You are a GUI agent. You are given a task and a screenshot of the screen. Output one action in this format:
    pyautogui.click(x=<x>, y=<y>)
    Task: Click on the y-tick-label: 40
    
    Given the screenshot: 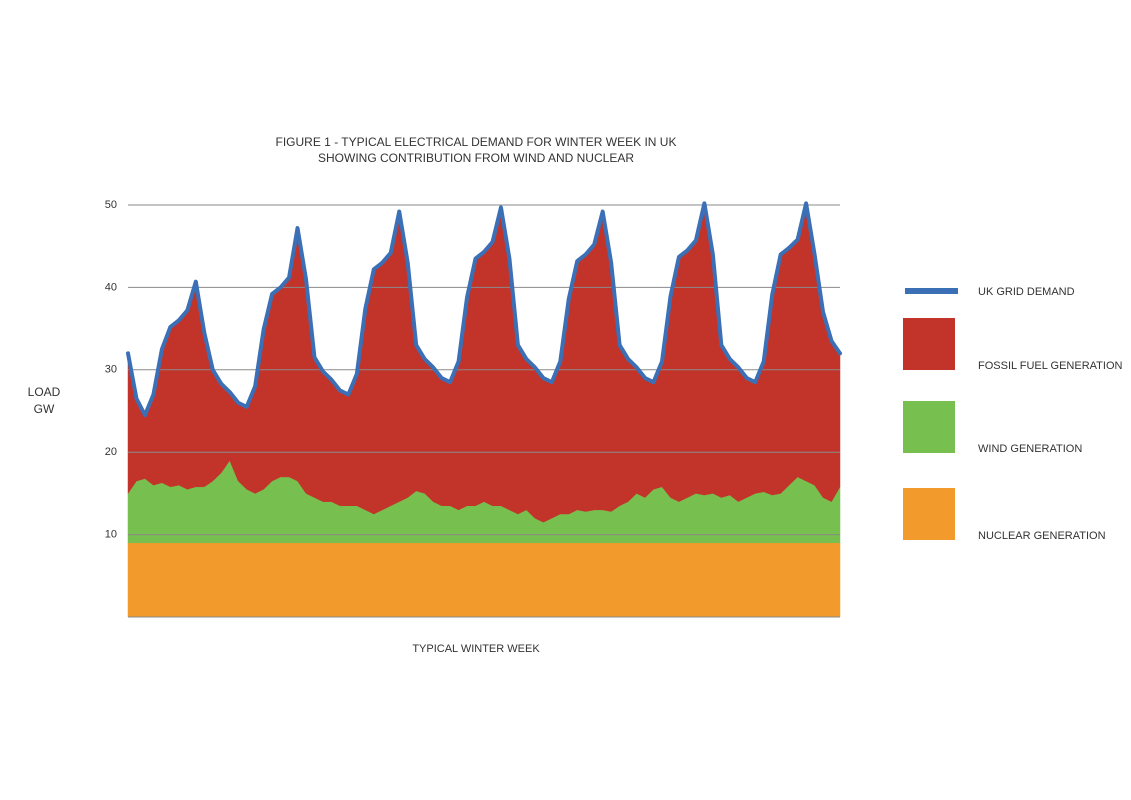 What is the action you would take?
    pyautogui.click(x=111, y=287)
    